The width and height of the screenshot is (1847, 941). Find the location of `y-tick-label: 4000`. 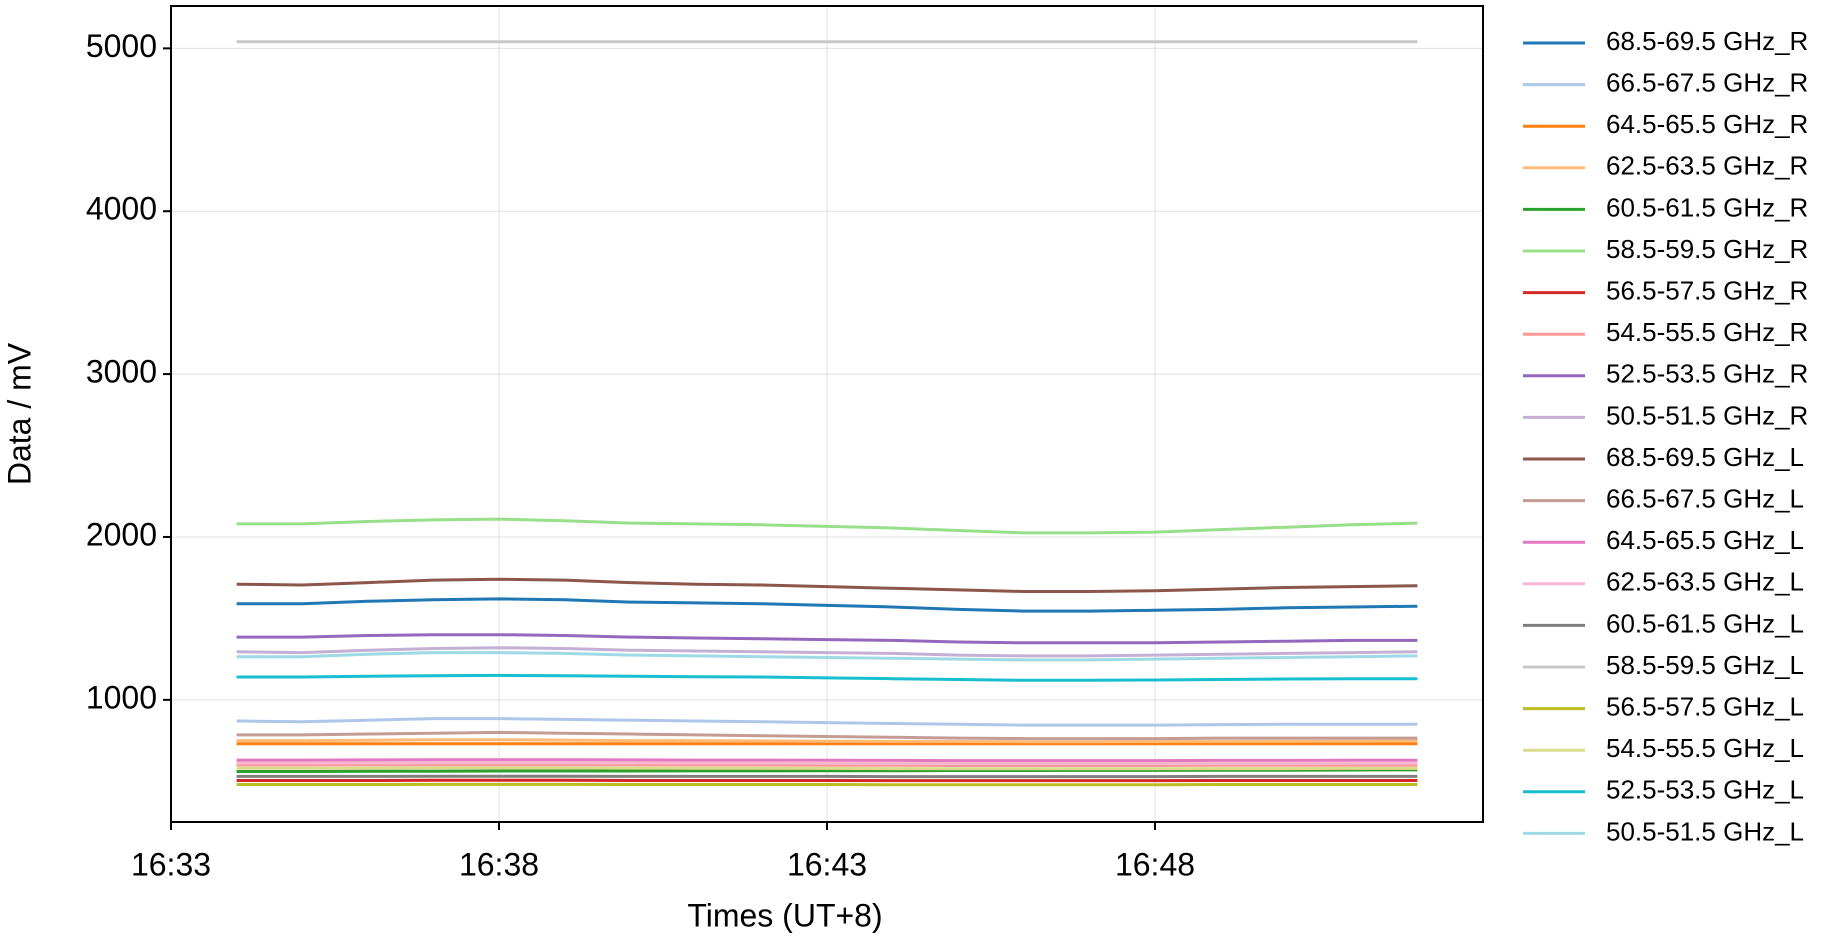

y-tick-label: 4000 is located at coordinates (121, 209).